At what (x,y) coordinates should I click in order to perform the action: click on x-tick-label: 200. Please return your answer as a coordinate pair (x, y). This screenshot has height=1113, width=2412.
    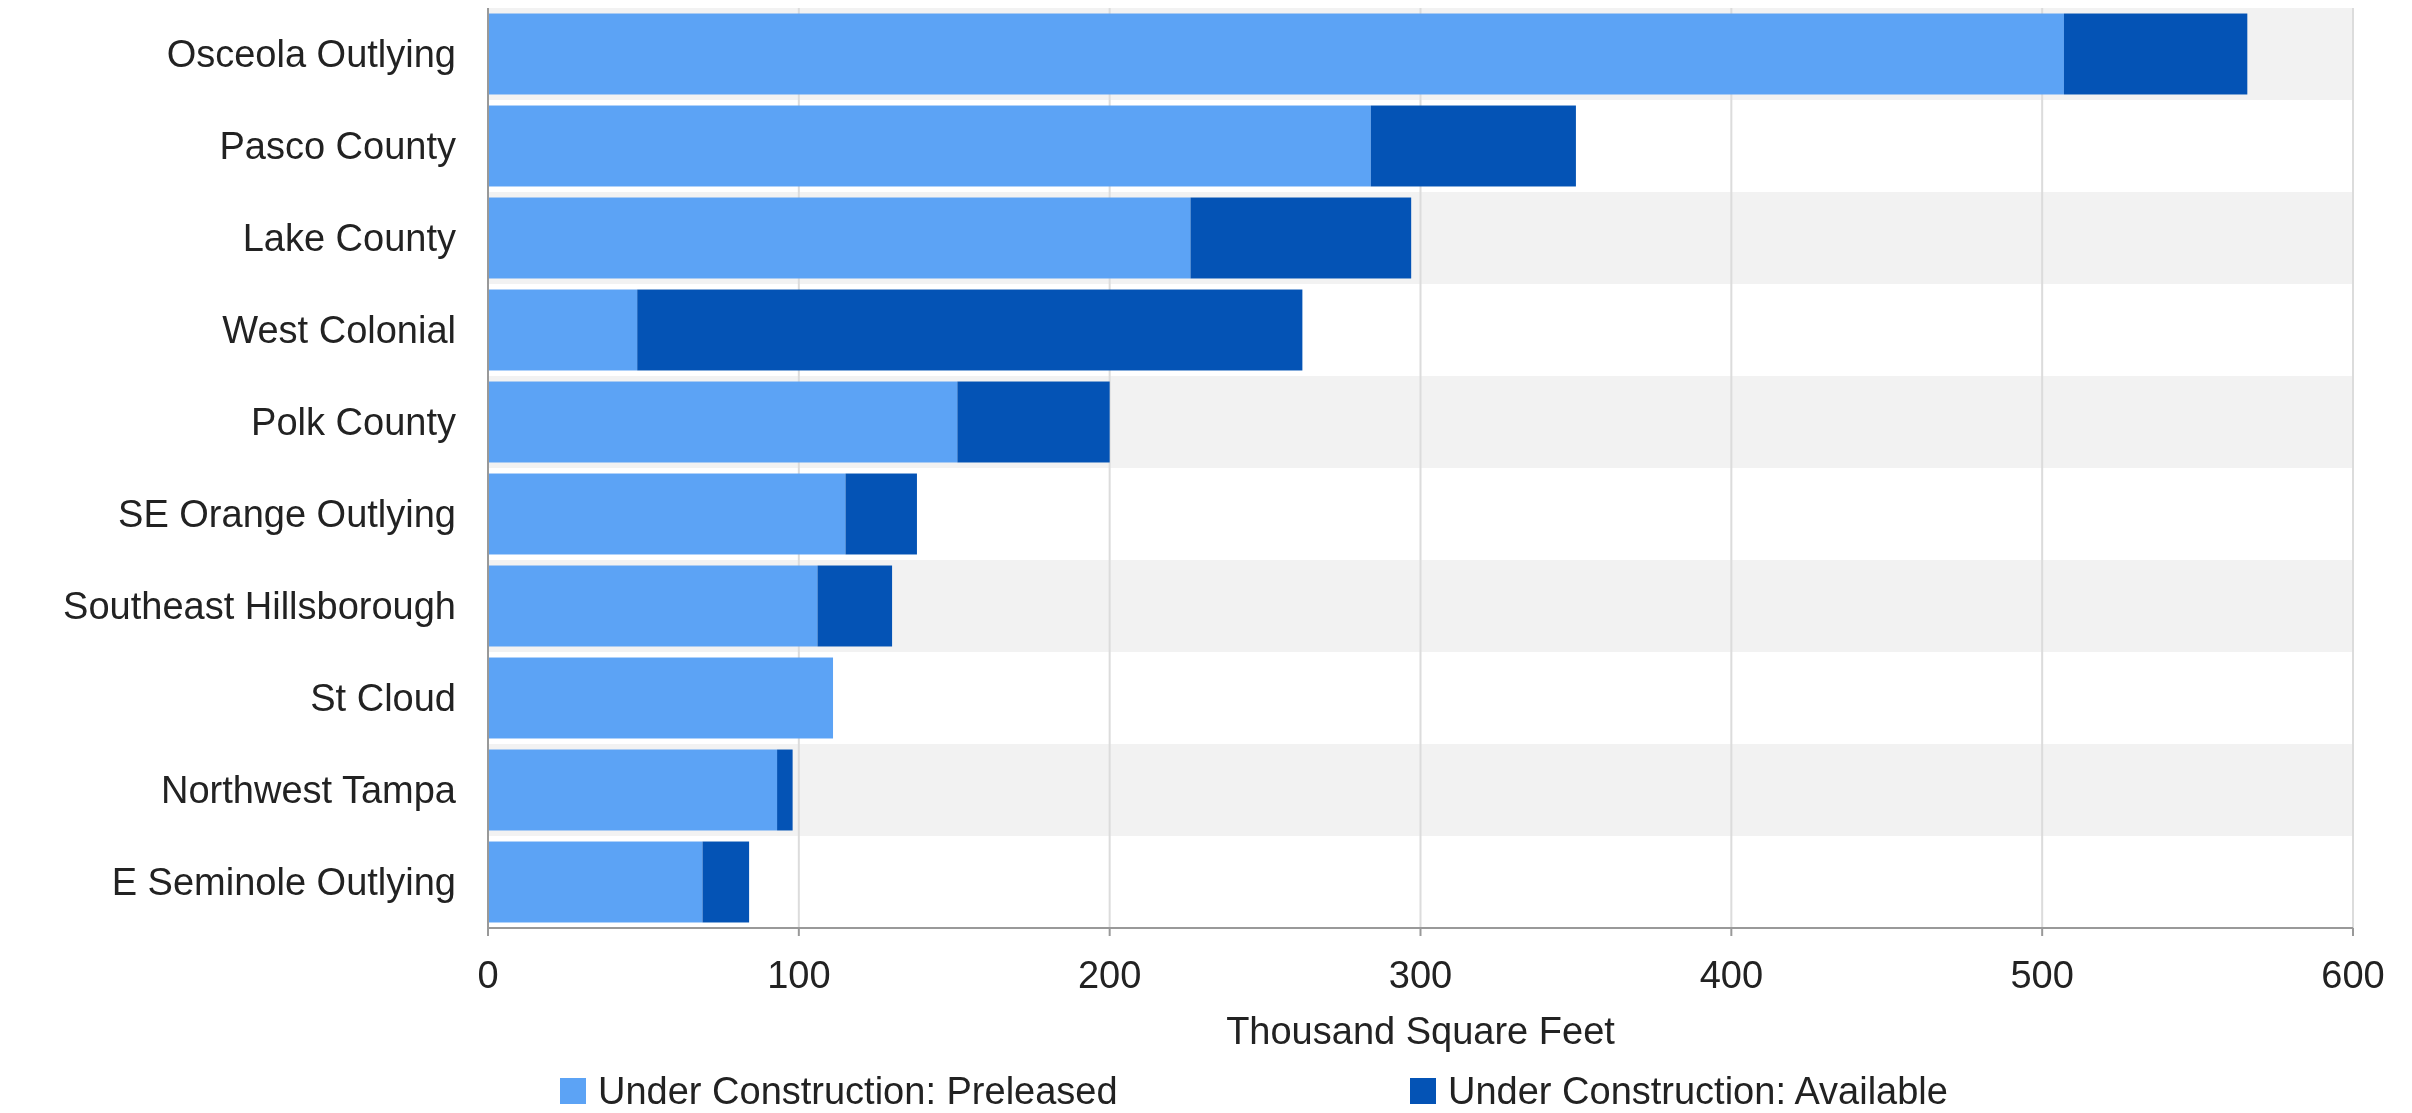
    Looking at the image, I should click on (1109, 975).